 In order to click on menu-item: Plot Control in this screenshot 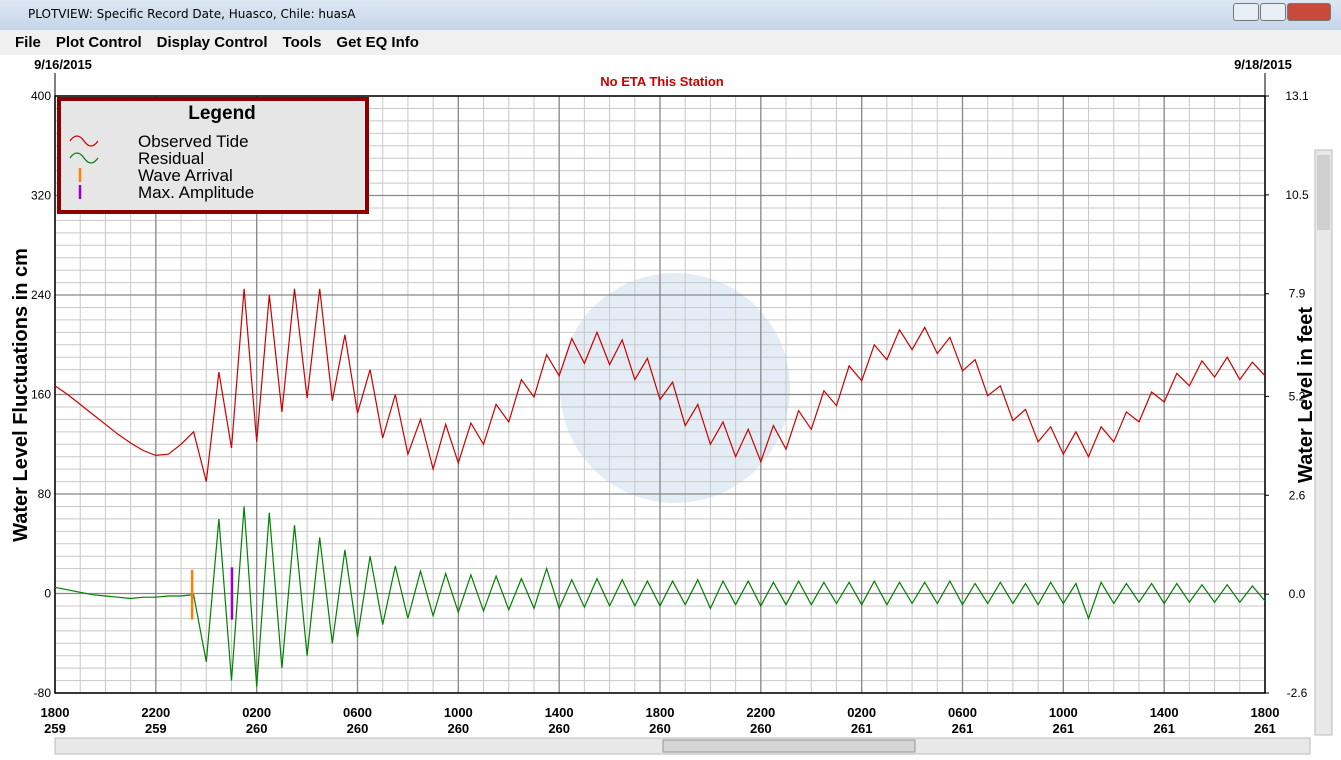, I will do `click(98, 42)`.